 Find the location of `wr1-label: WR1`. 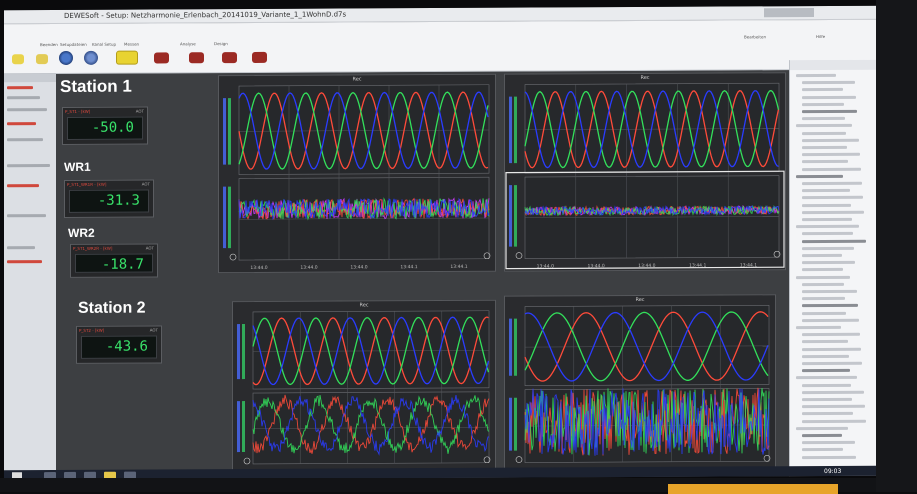

wr1-label: WR1 is located at coordinates (77, 166).